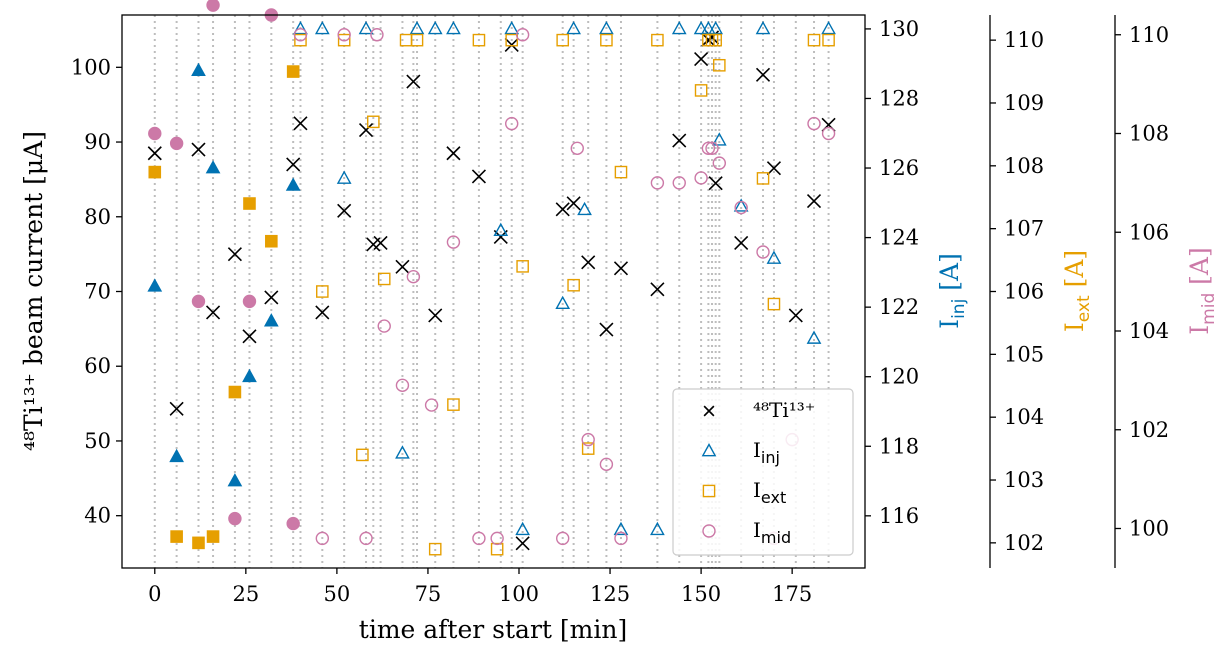 Image resolution: width=1231 pixels, height=658 pixels. What do you see at coordinates (97, 142) in the screenshot?
I see `y-tick-label: 90` at bounding box center [97, 142].